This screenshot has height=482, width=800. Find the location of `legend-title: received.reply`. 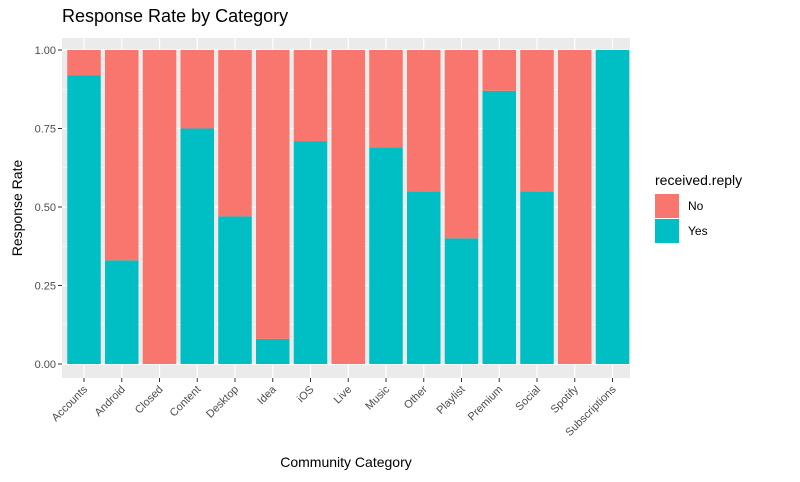

legend-title: received.reply is located at coordinates (698, 180).